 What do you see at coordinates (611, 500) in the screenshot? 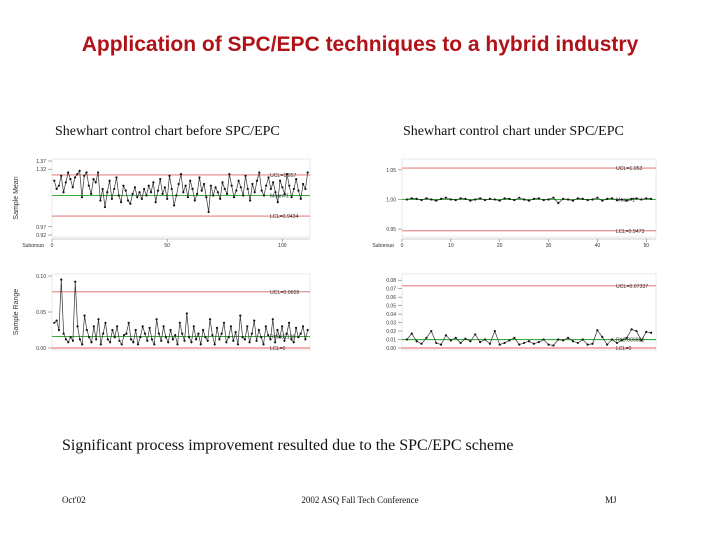
I see `footer-author: MJ` at bounding box center [611, 500].